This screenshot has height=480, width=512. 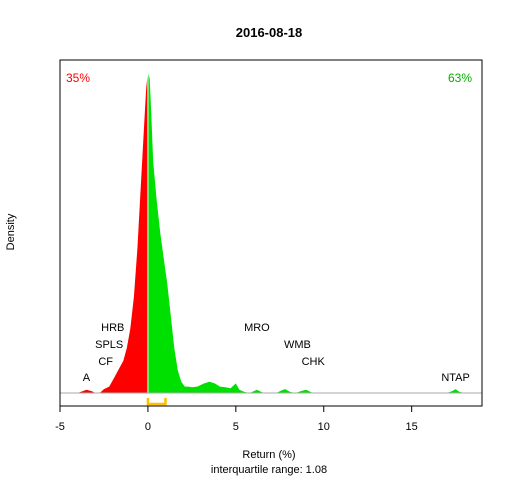 I want to click on iqr-caption: interquartile range: 1.08, so click(x=269, y=470).